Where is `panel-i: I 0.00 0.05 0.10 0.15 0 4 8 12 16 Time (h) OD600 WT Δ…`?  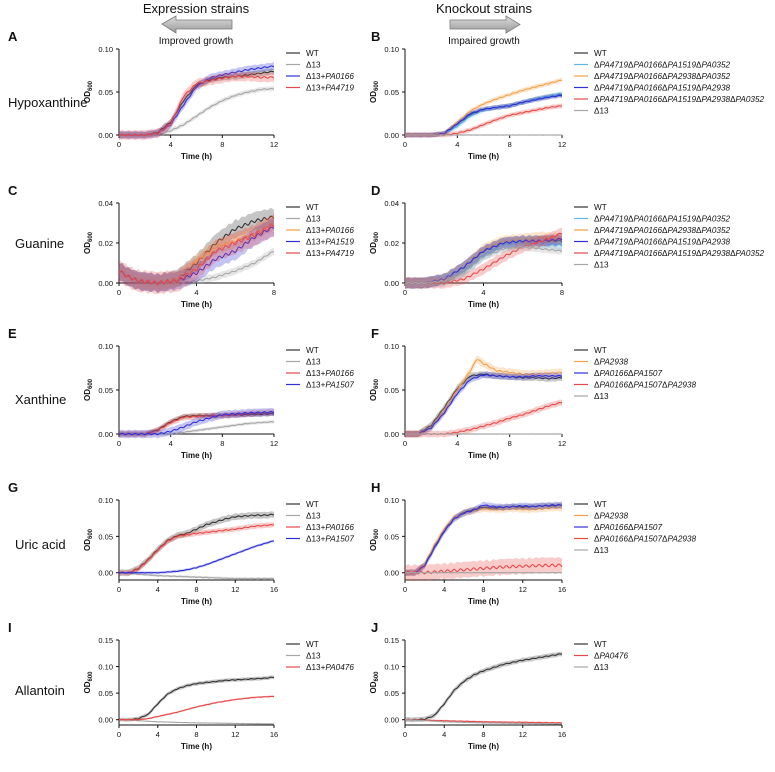 panel-i: I 0.00 0.05 0.10 0.15 0 4 8 12 16 Time (h) OD600 WT Δ… is located at coordinates (181, 685).